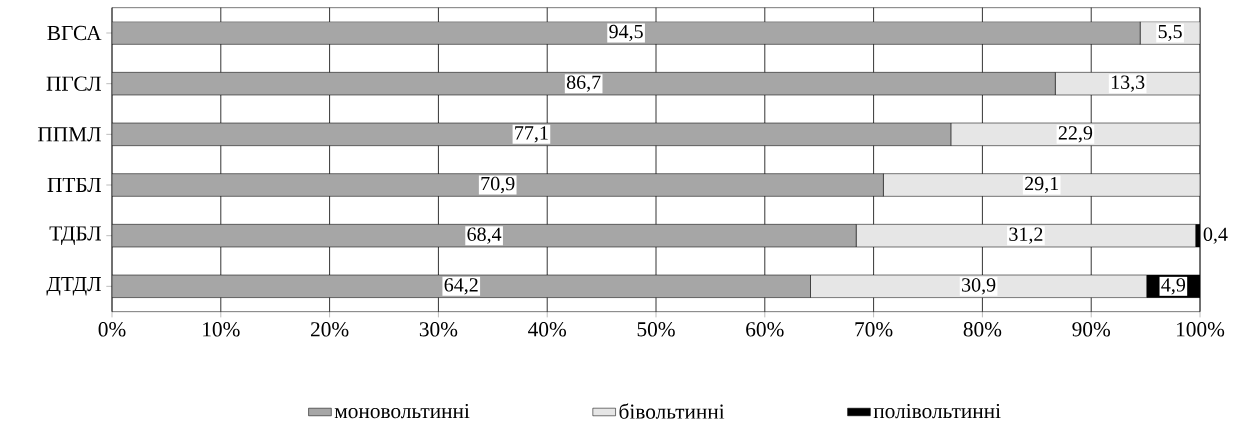 The width and height of the screenshot is (1245, 437). I want to click on y-tick-label: ПГСЛ, so click(73, 83).